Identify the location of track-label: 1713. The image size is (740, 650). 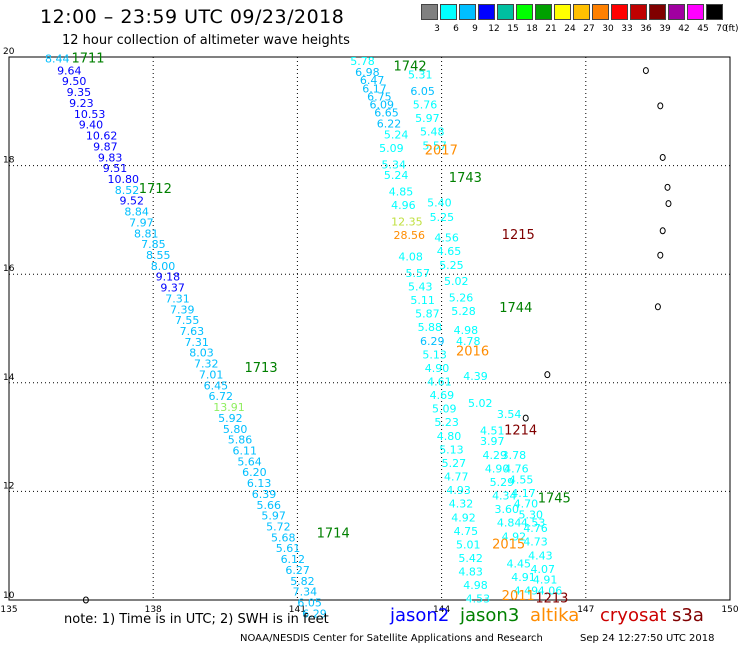
(261, 368).